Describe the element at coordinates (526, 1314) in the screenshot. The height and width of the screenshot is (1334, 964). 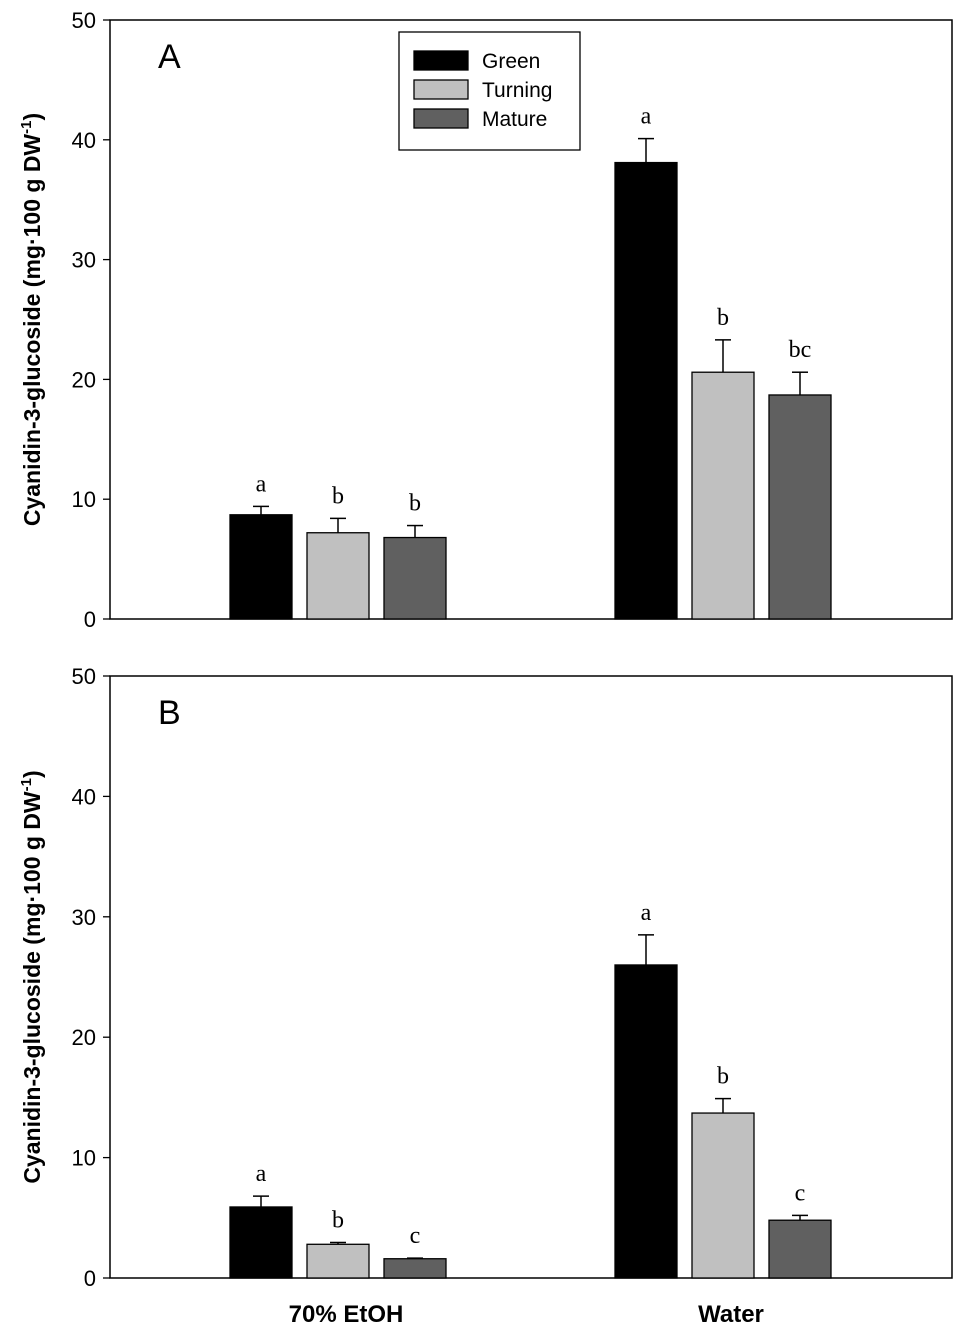
I see `x-category-labels: 70% EtOH Water` at that location.